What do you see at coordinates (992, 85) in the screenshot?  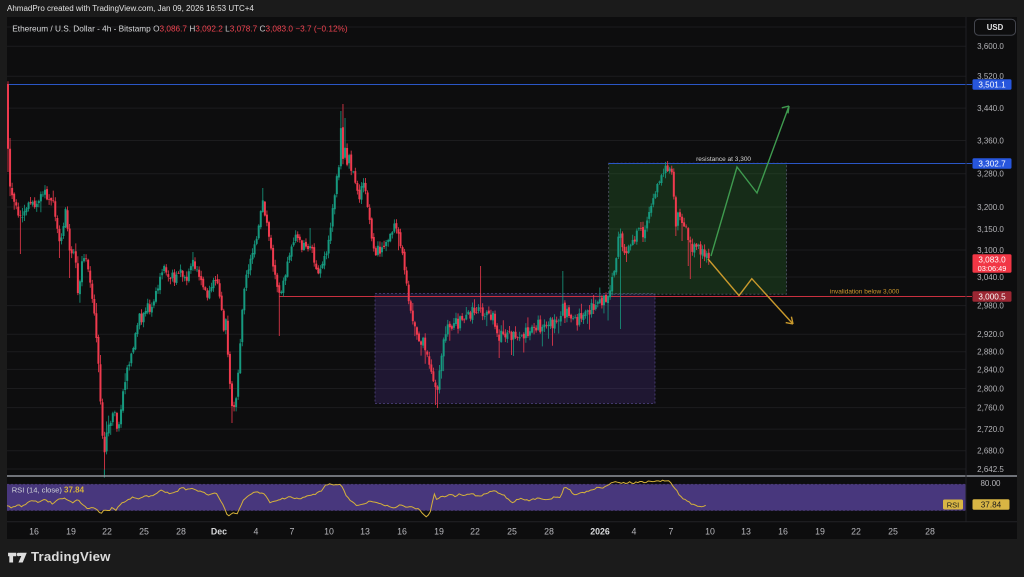 I see `svg-text: 3,501.1` at bounding box center [992, 85].